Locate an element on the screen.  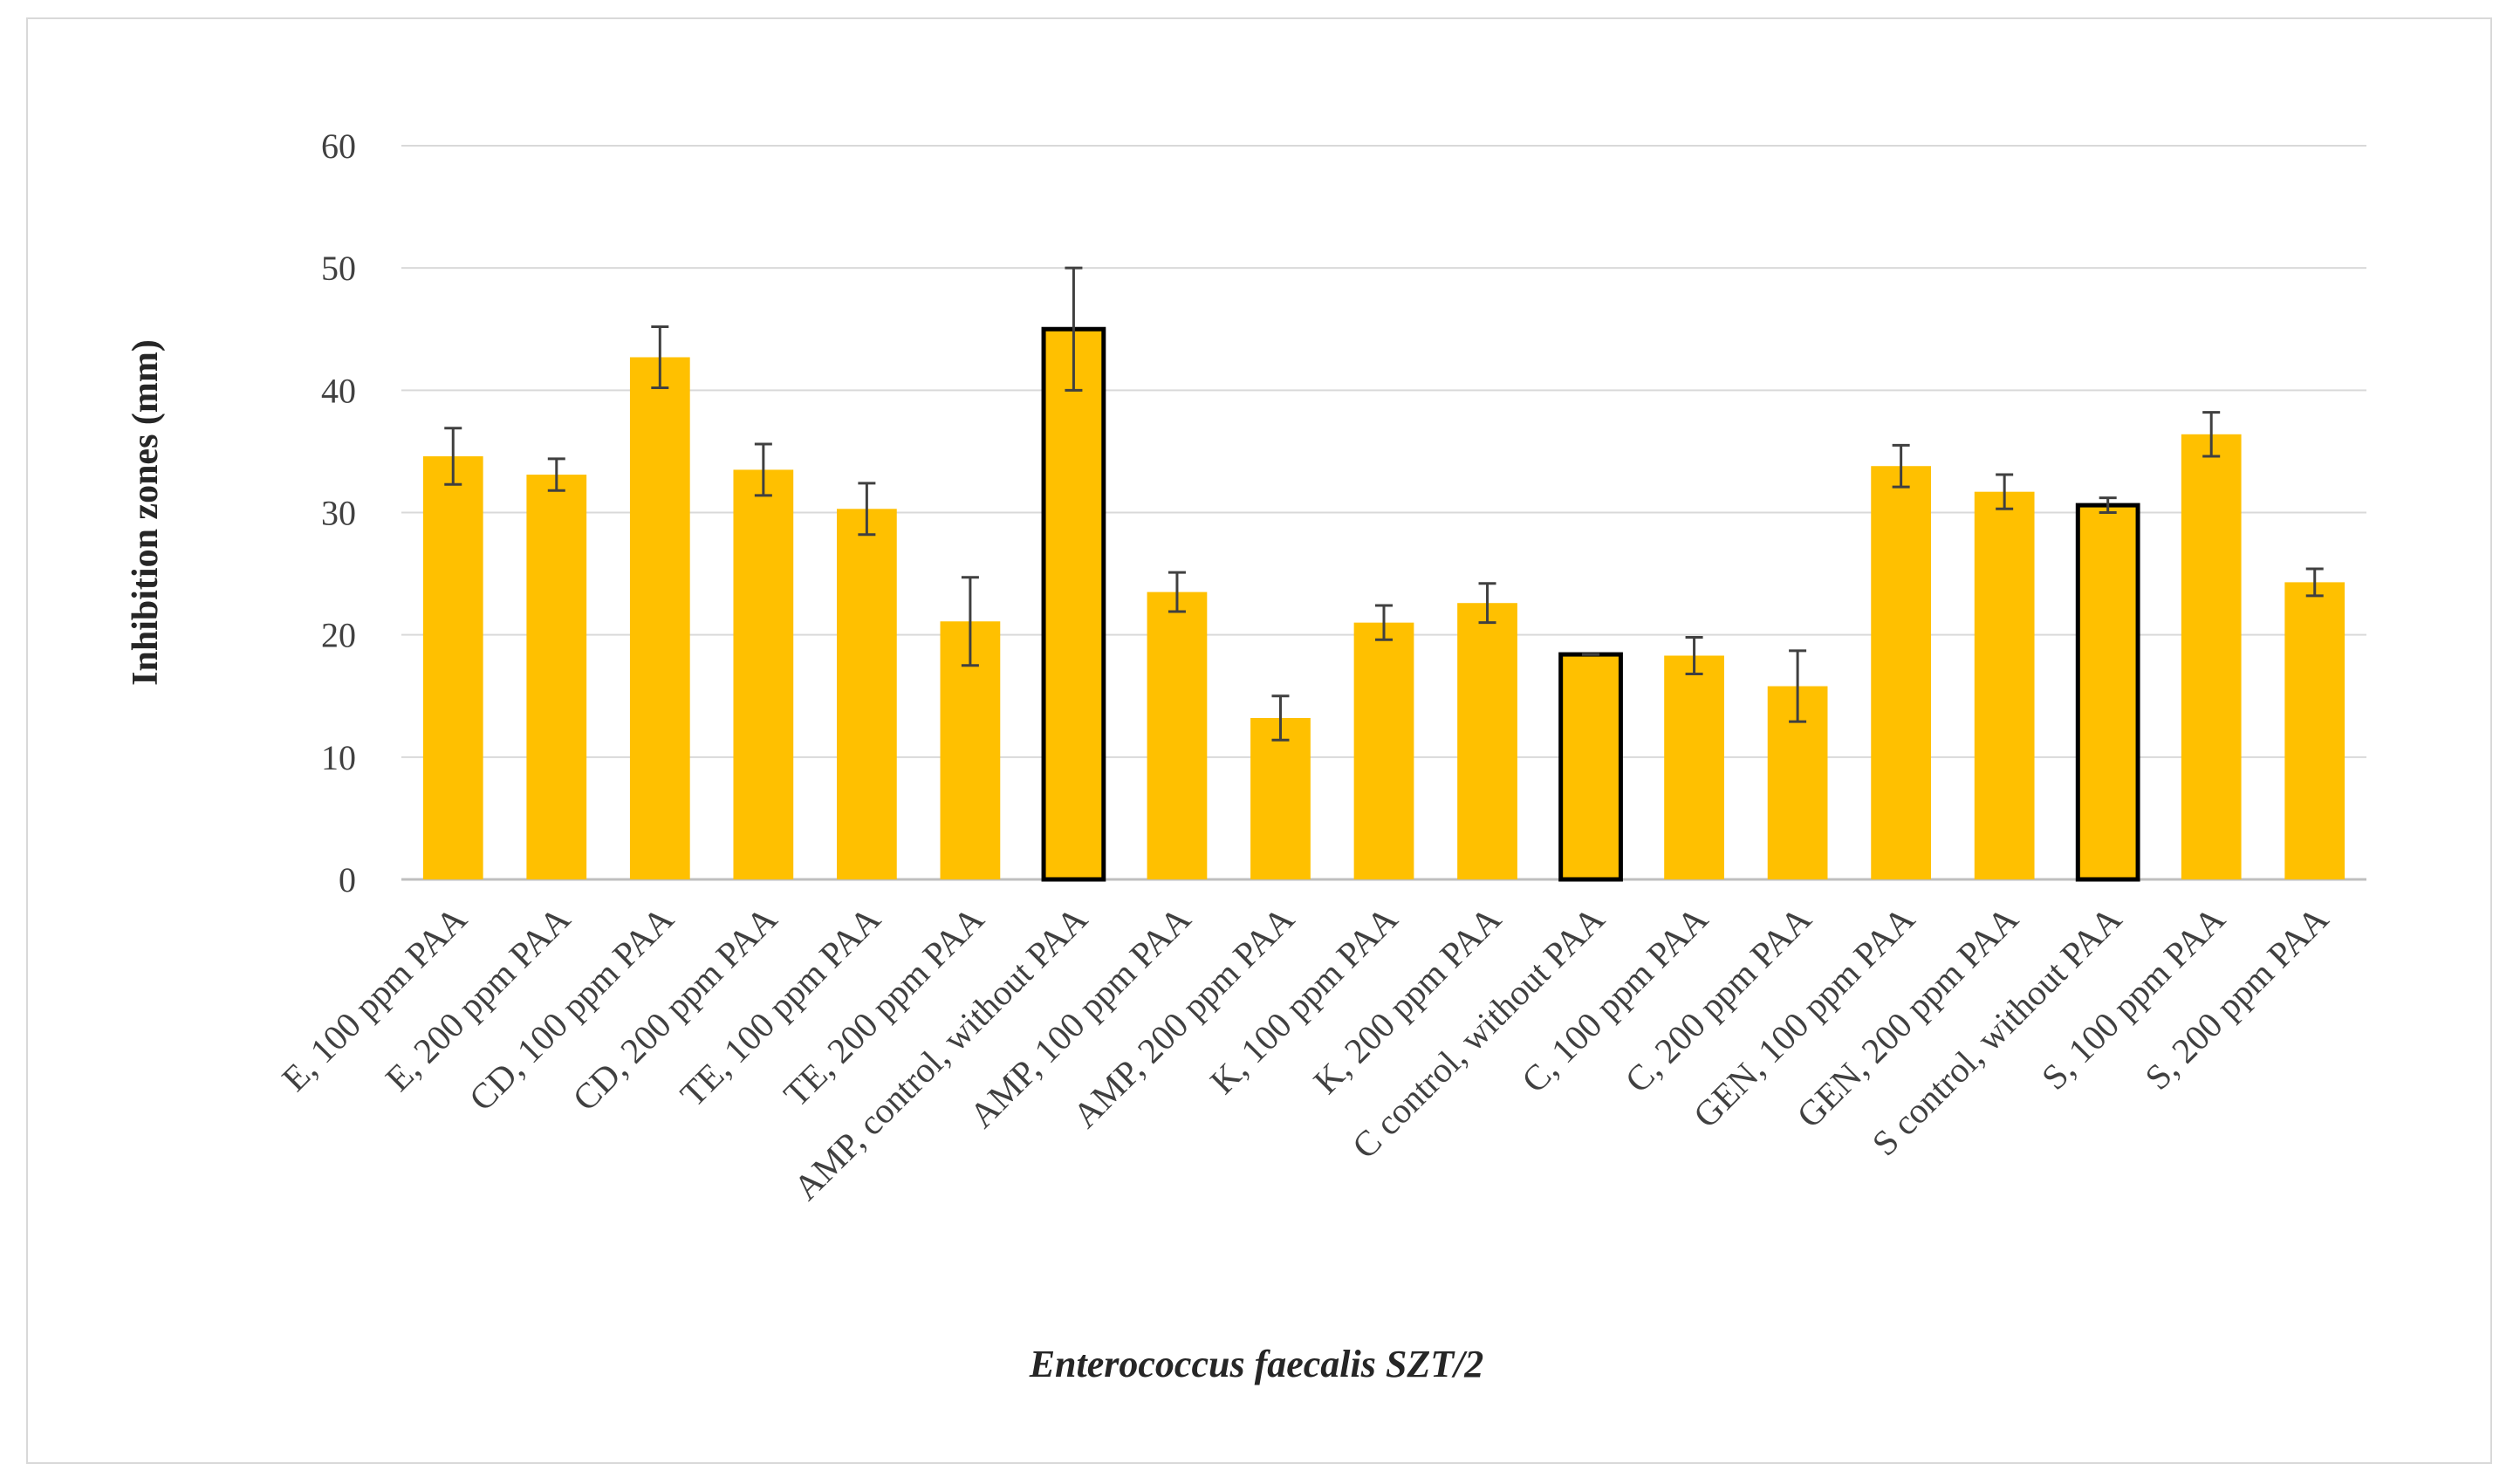
x-axis-title: Enterococcus faecalis SZT/2 is located at coordinates (1256, 1364).